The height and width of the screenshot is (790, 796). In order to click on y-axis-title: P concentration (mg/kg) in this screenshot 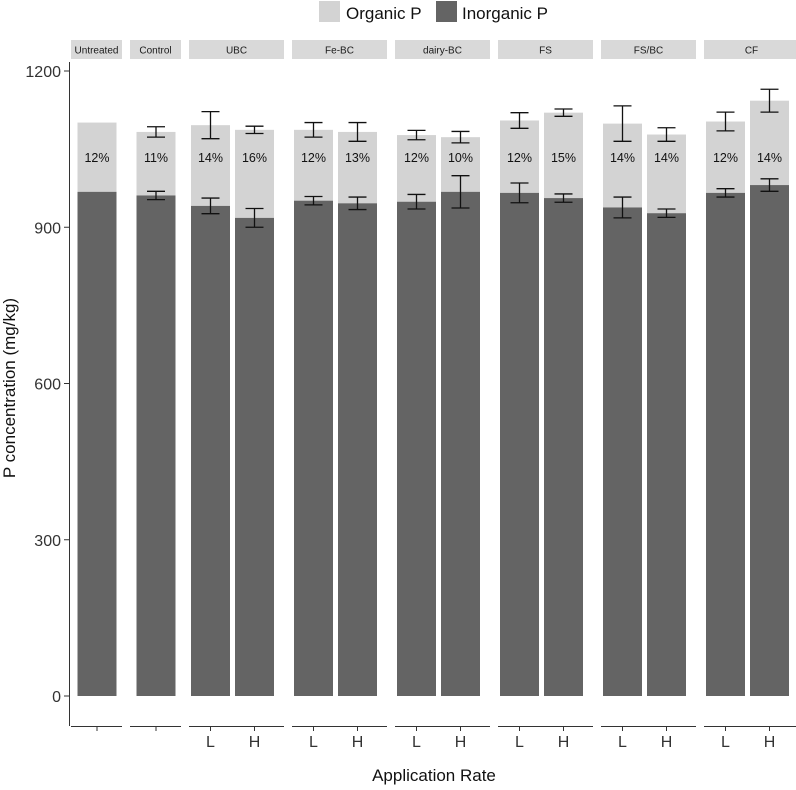, I will do `click(9, 388)`.